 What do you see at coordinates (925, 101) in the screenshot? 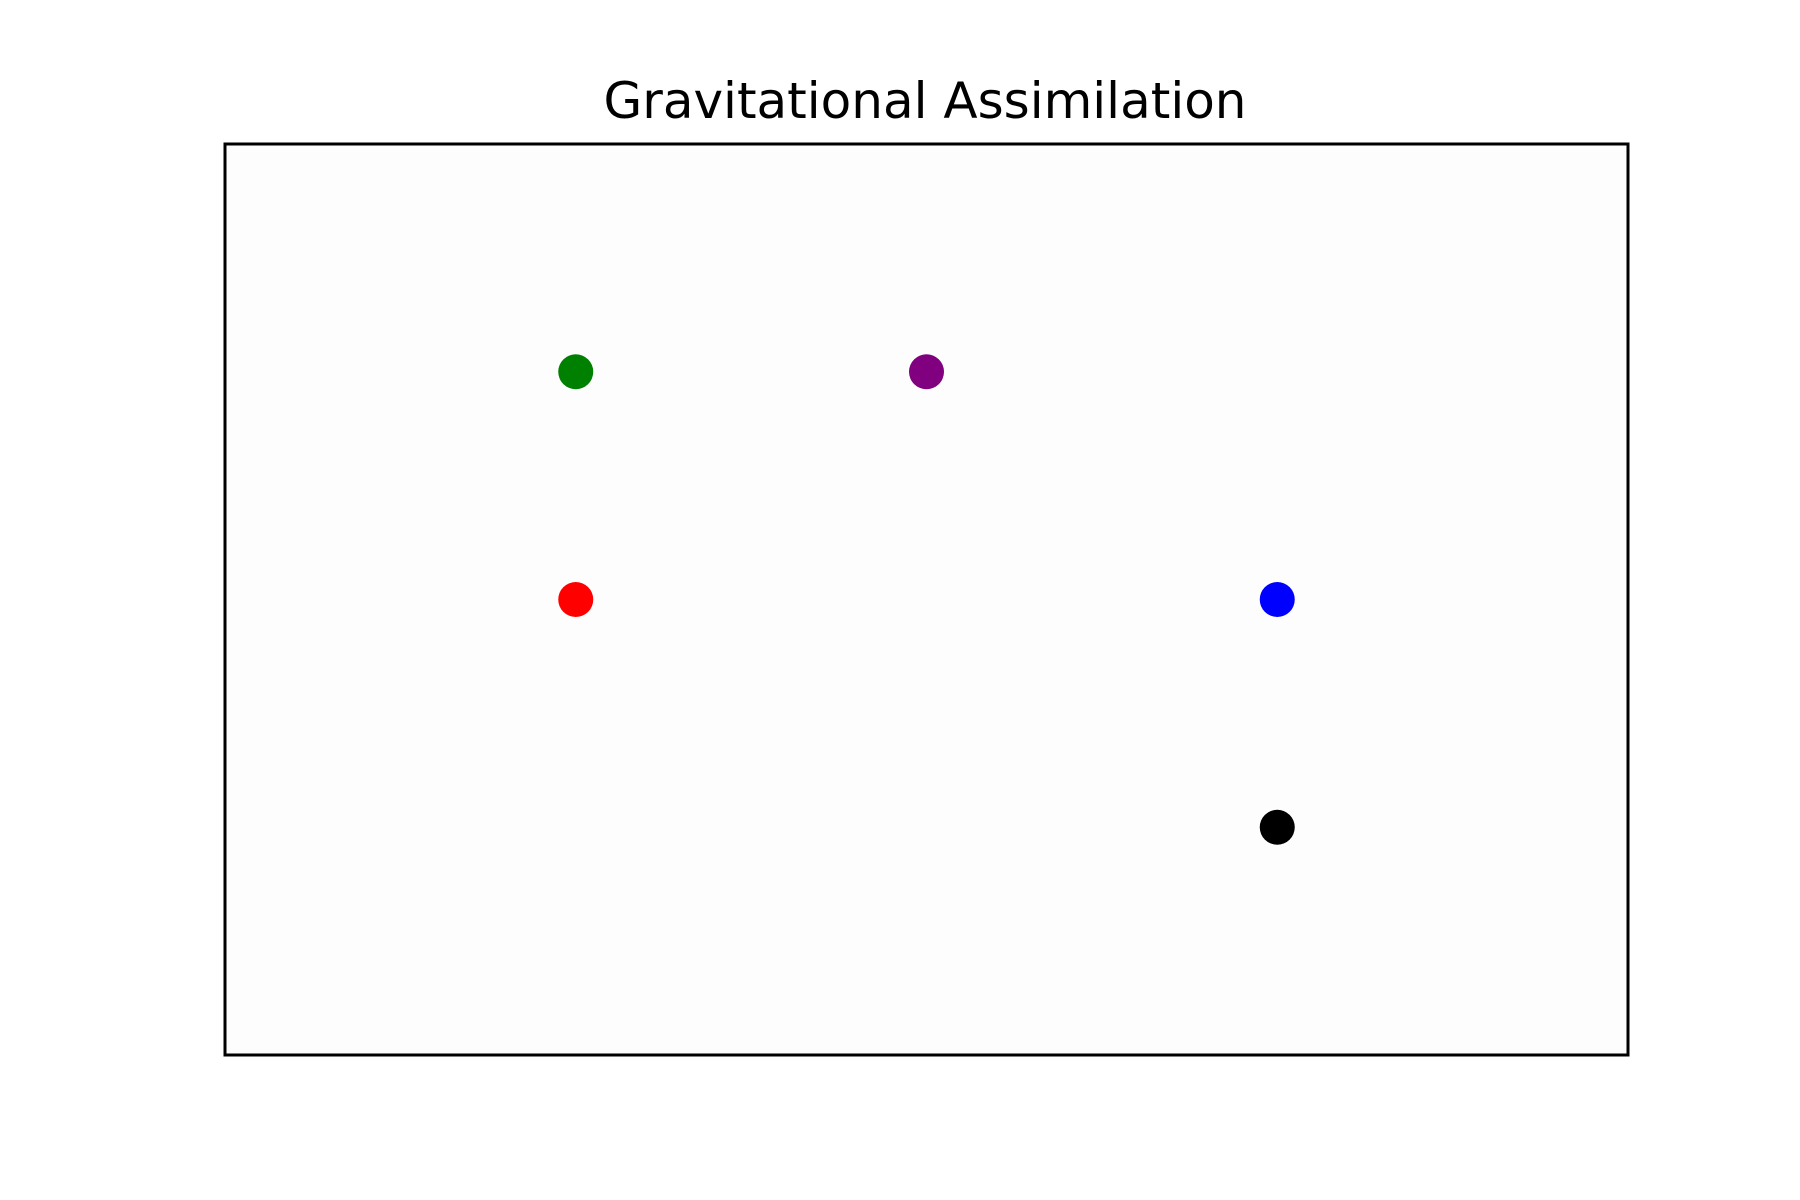
I see `chart-title: Gravitational Assimilation` at bounding box center [925, 101].